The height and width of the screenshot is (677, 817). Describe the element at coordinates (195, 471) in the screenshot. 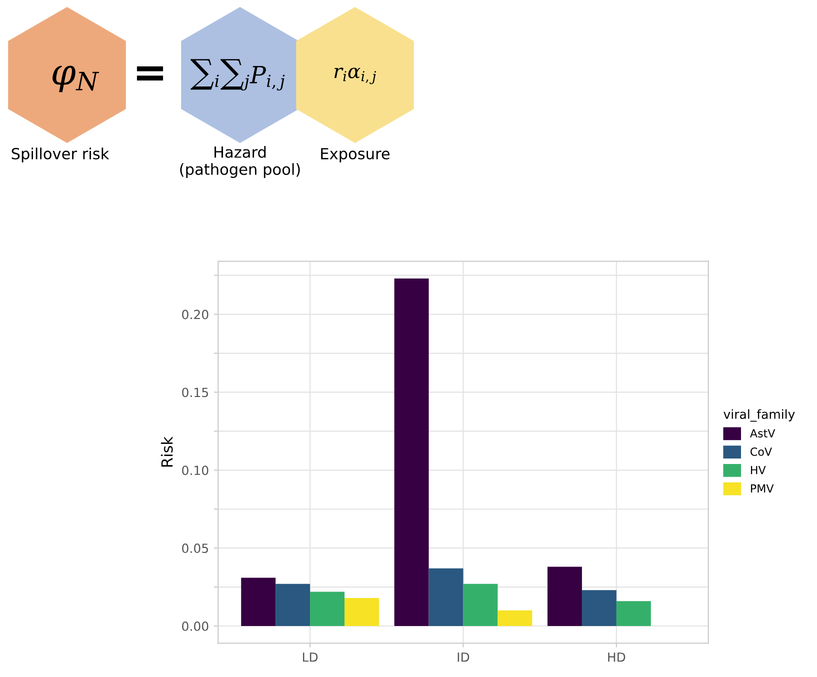

I see `y-tick-label: 0.10` at that location.